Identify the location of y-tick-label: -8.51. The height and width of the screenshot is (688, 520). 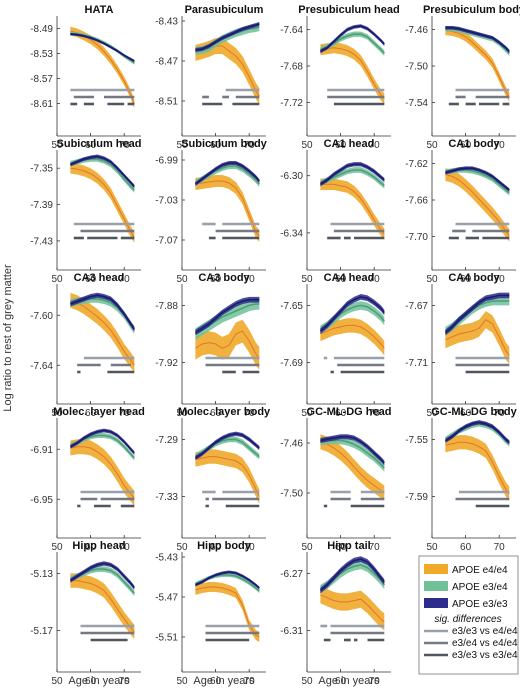
(166, 102).